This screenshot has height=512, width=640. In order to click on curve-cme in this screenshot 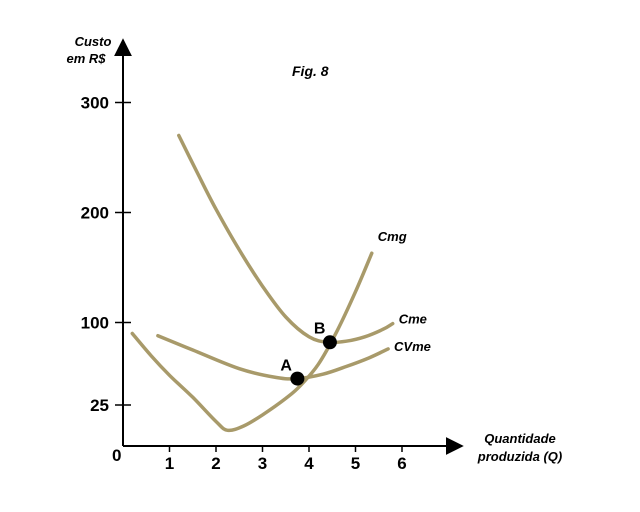, I will do `click(286, 239)`.